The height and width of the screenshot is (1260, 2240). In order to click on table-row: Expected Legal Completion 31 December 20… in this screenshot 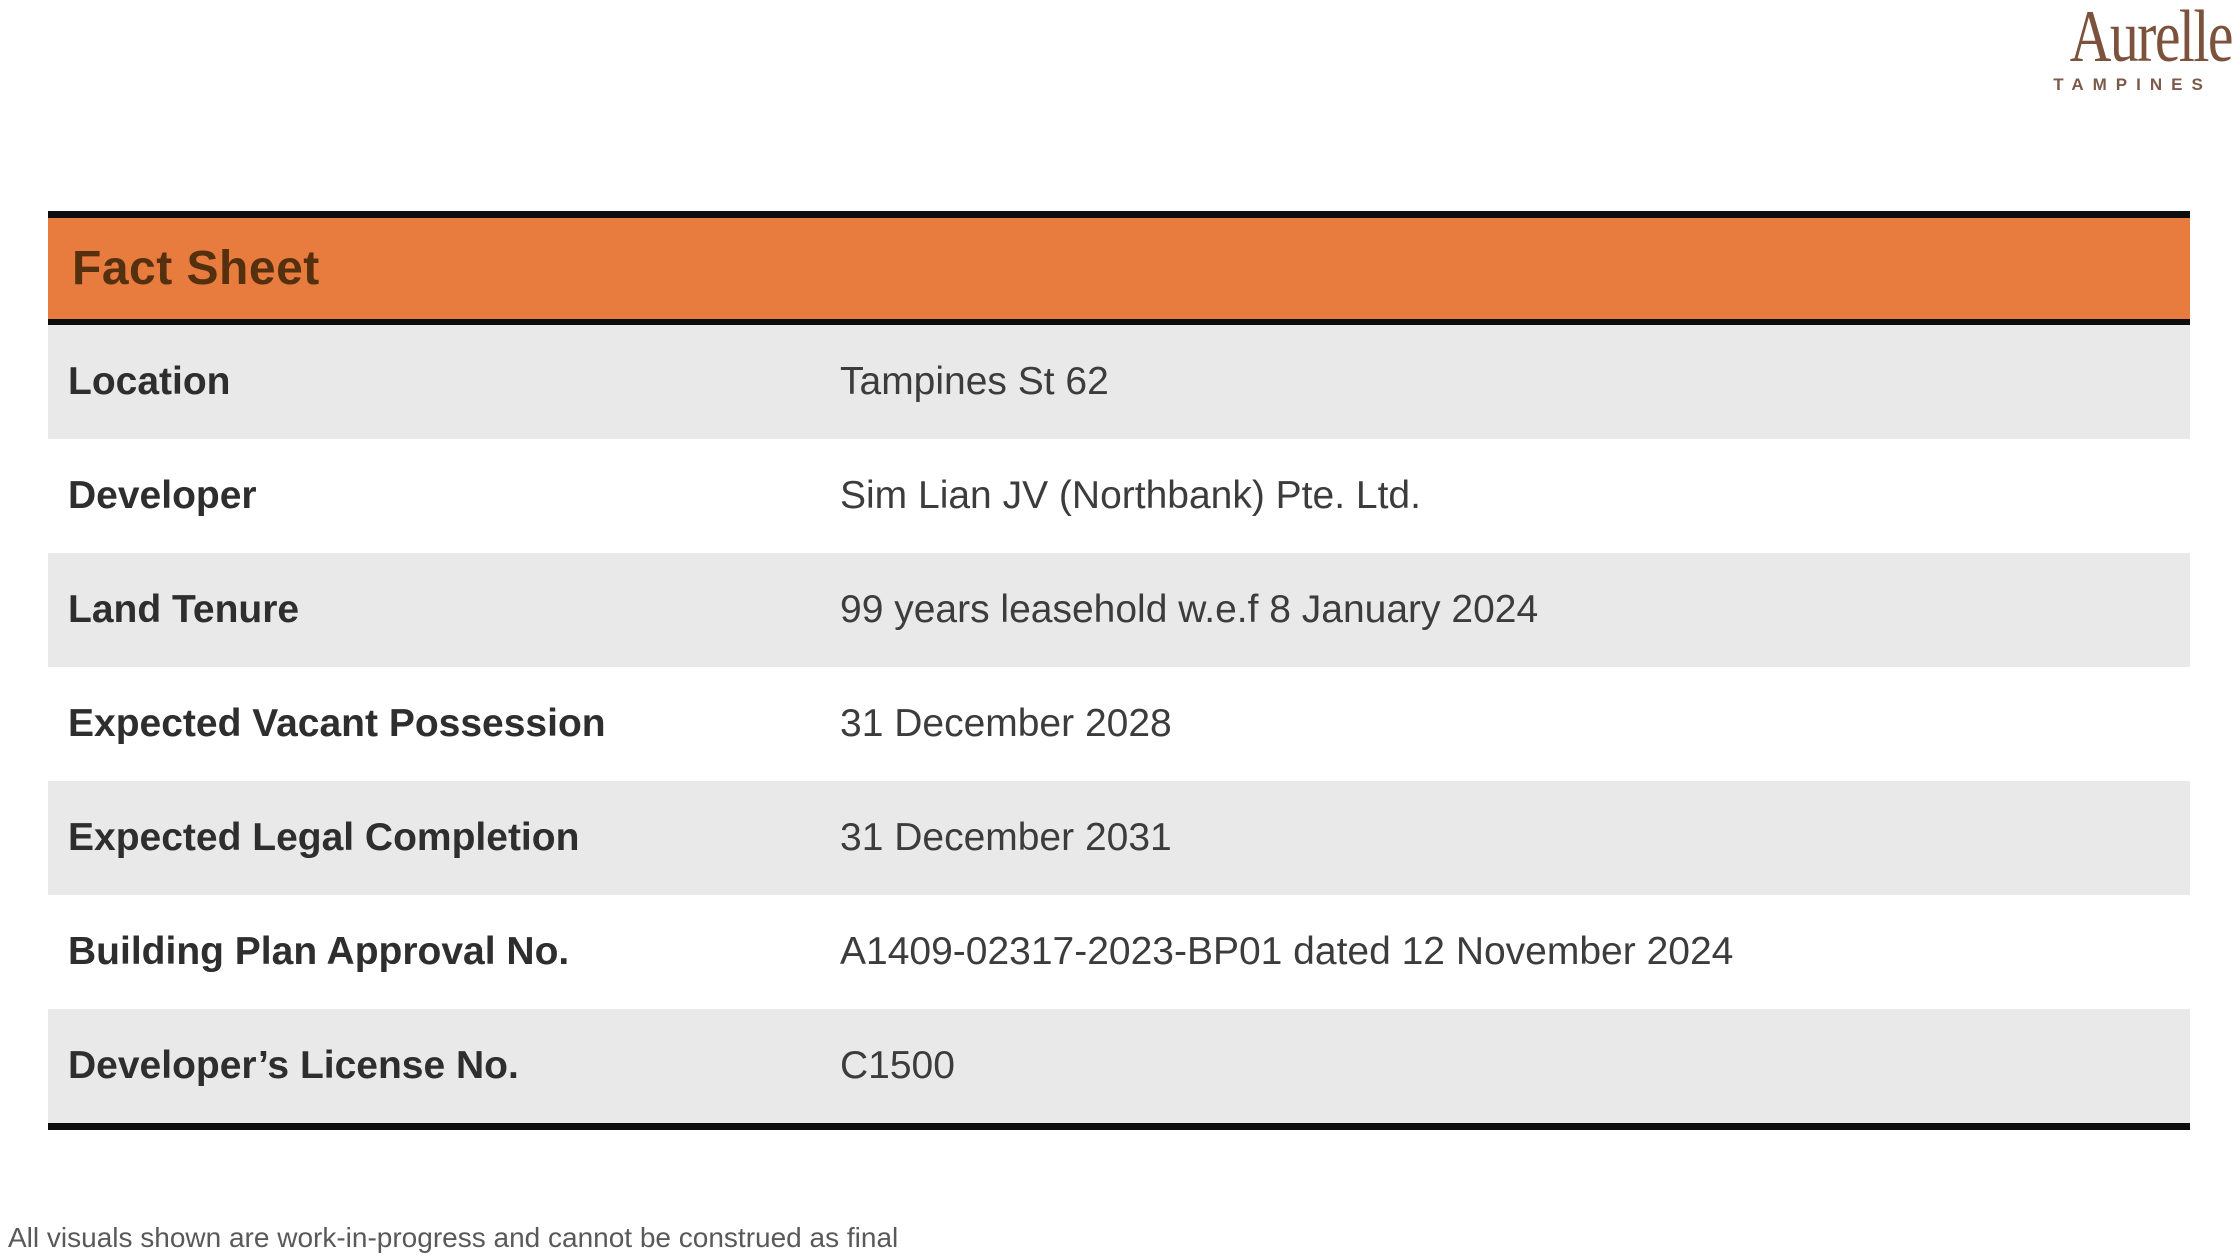, I will do `click(1119, 838)`.